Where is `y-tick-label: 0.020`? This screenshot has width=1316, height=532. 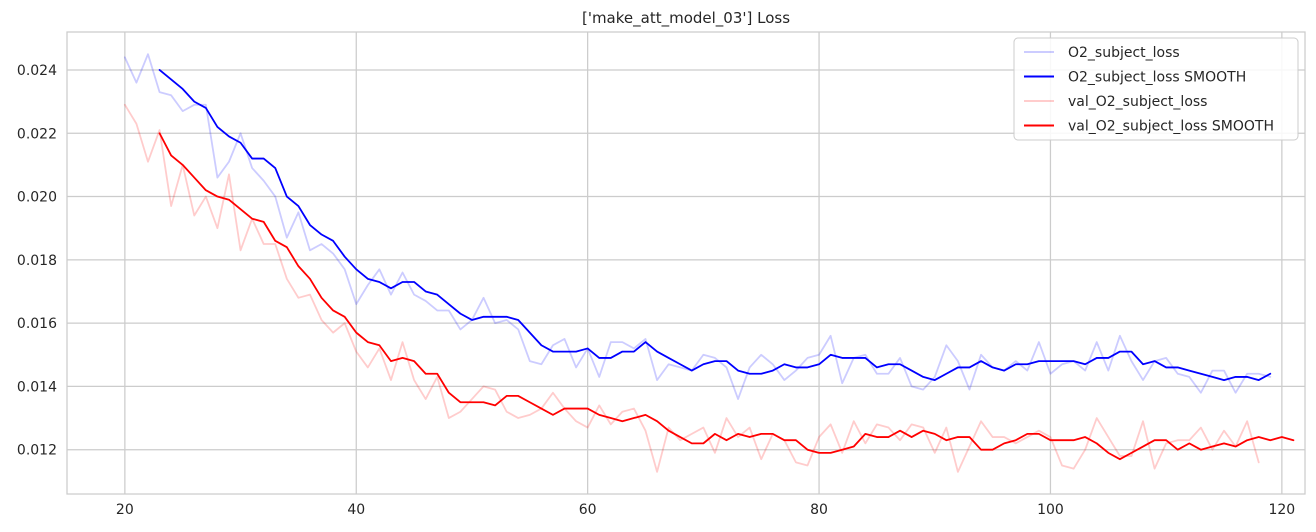
y-tick-label: 0.020 is located at coordinates (37, 198).